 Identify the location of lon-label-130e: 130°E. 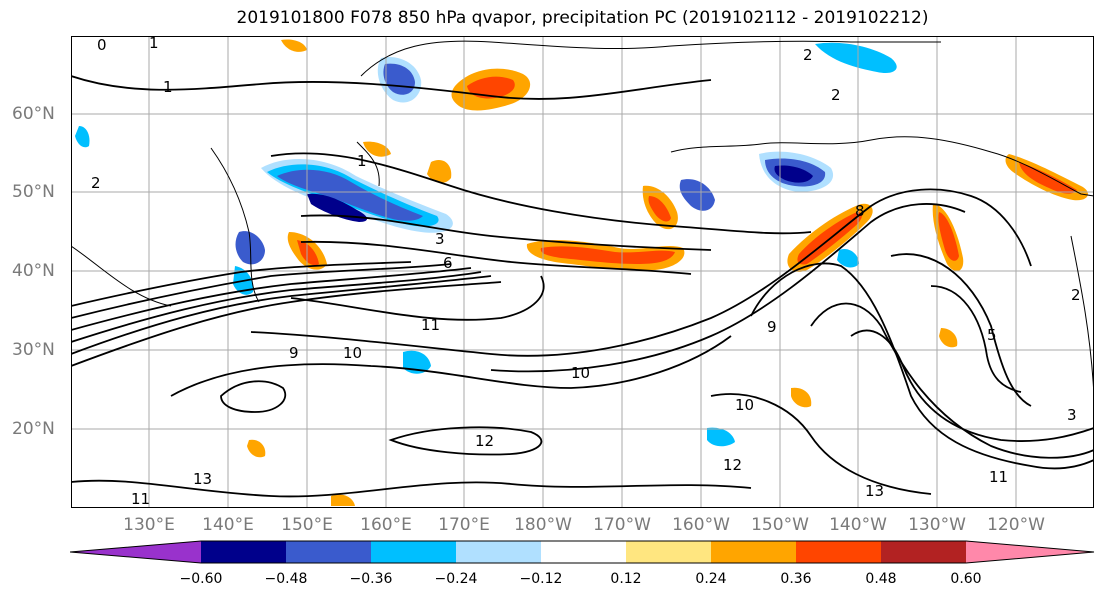
(149, 525).